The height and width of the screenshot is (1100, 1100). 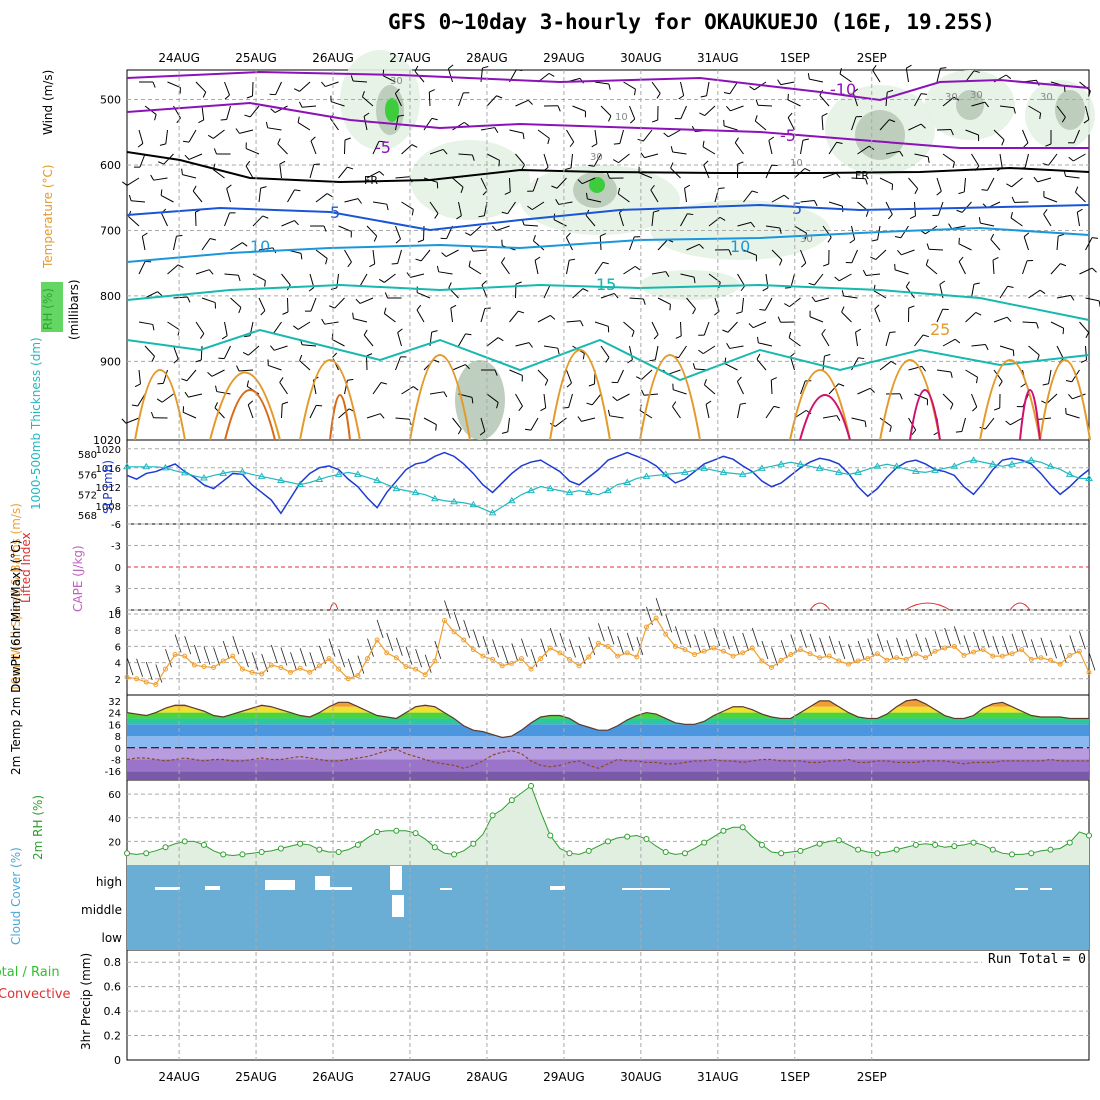 What do you see at coordinates (608, 721) in the screenshot?
I see `t2-band` at bounding box center [608, 721].